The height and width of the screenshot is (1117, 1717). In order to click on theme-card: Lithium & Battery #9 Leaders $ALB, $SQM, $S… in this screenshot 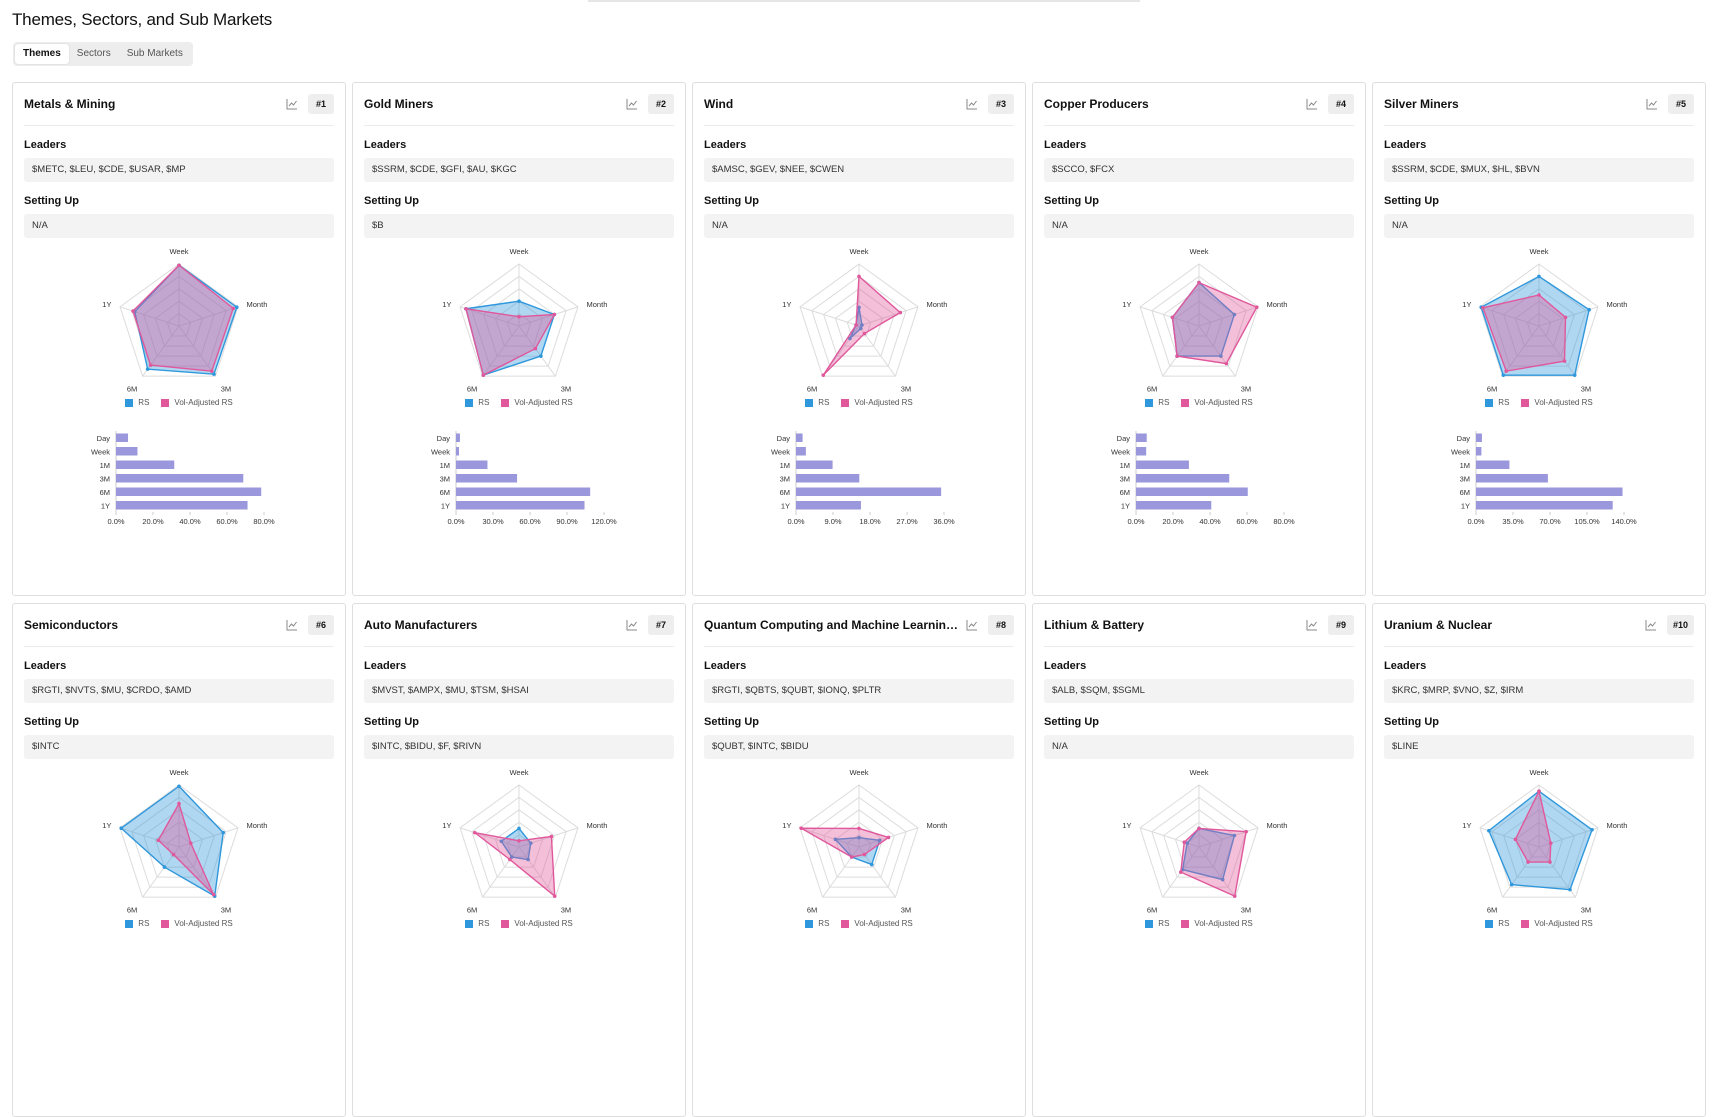, I will do `click(1199, 860)`.